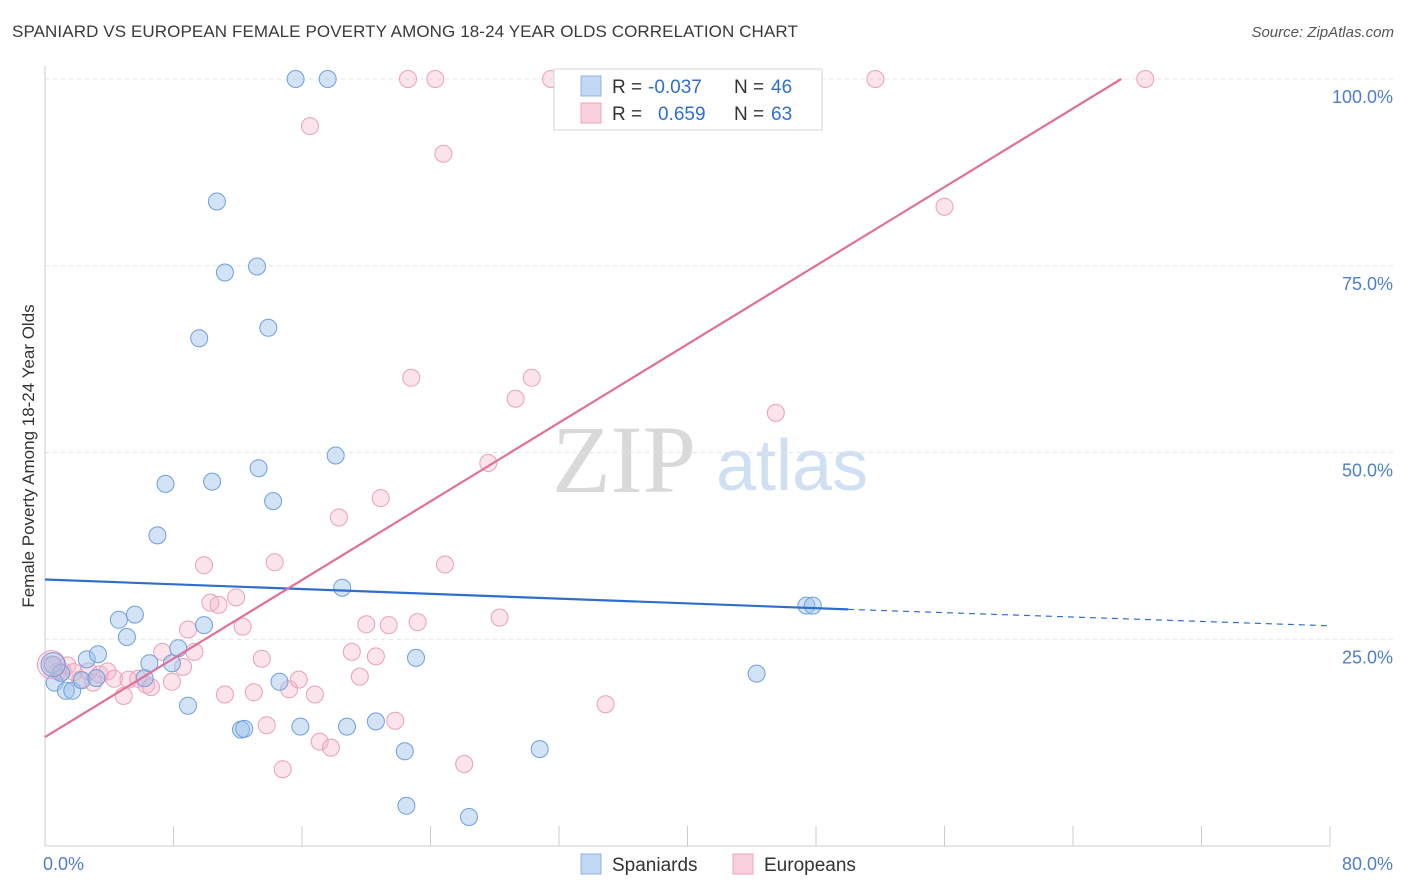 This screenshot has height=892, width=1406. Describe the element at coordinates (792, 466) in the screenshot. I see `watermark-atlas: atlas` at that location.